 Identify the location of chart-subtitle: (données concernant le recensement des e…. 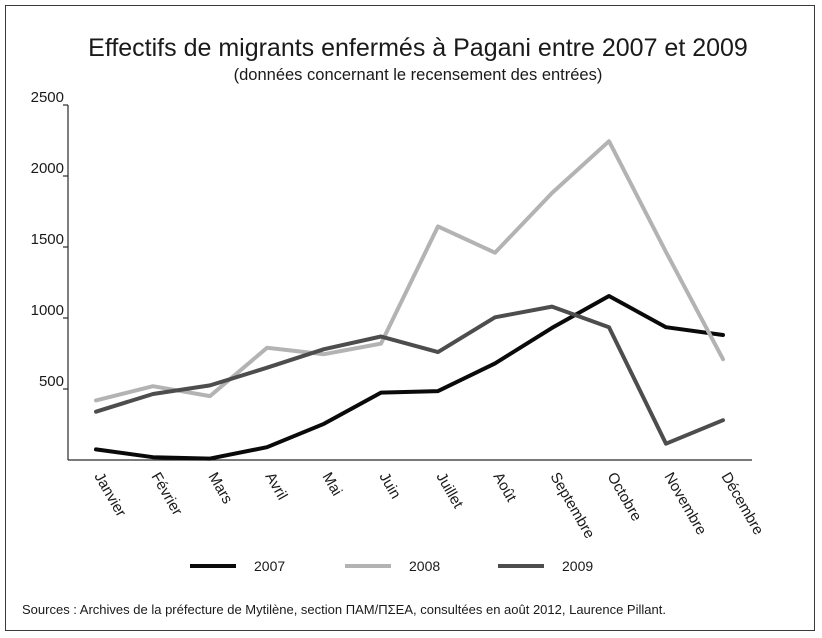
(418, 75).